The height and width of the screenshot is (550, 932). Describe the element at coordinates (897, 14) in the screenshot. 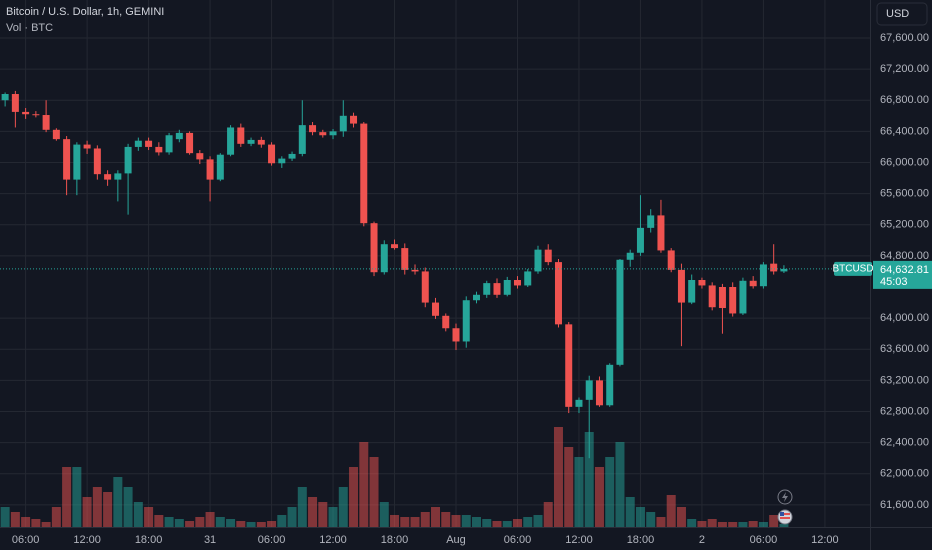

I see `currency-label: USD` at that location.